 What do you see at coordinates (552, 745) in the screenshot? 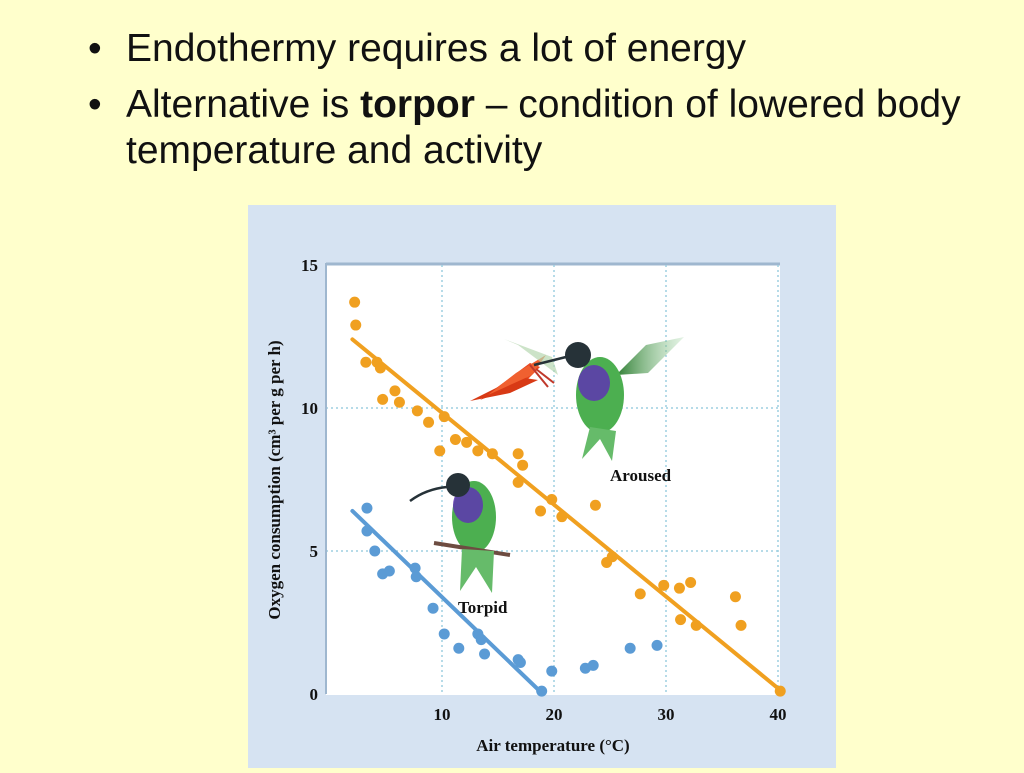
I see `x-axis-label: Air temperature (°C)` at bounding box center [552, 745].